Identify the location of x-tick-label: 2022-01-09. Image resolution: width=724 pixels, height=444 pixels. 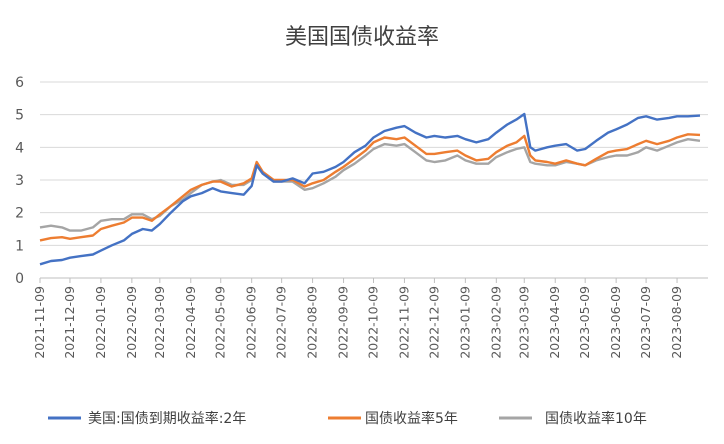
(100, 322).